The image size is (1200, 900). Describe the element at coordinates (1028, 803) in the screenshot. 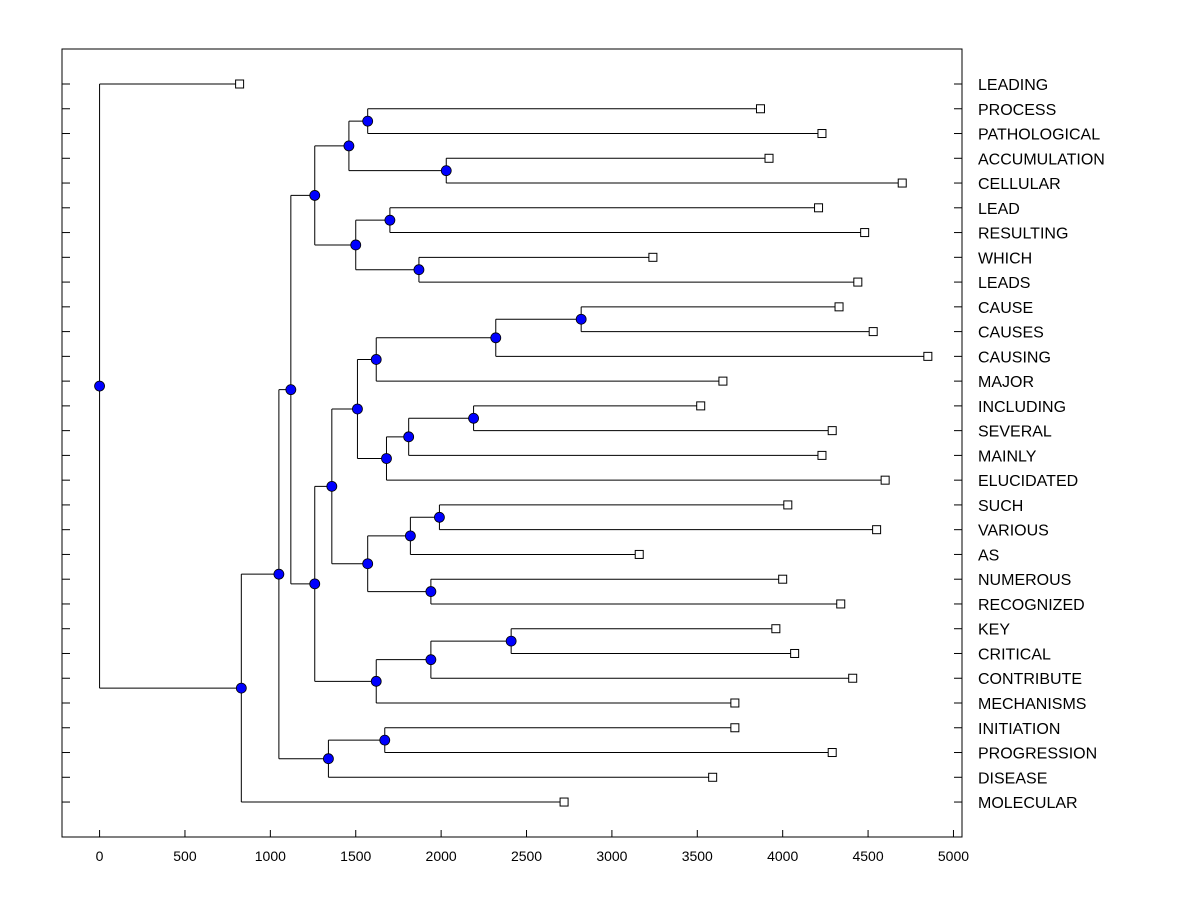

I see `leaf-label: MOLECULAR` at that location.